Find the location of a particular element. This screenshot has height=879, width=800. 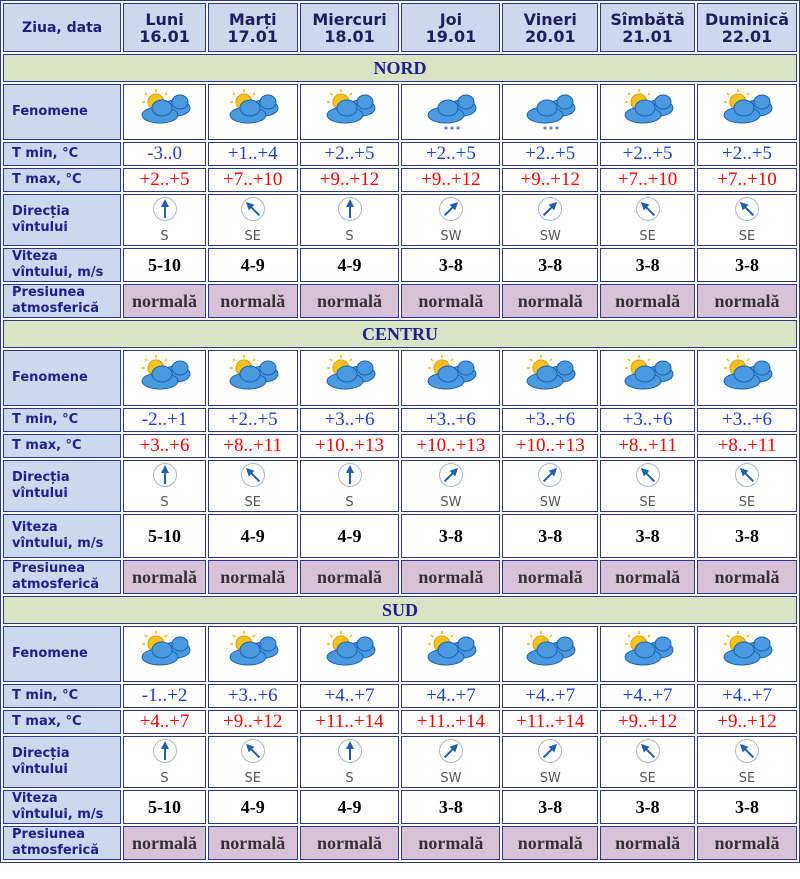

row-label-tmin: T min, °C is located at coordinates (62, 696).